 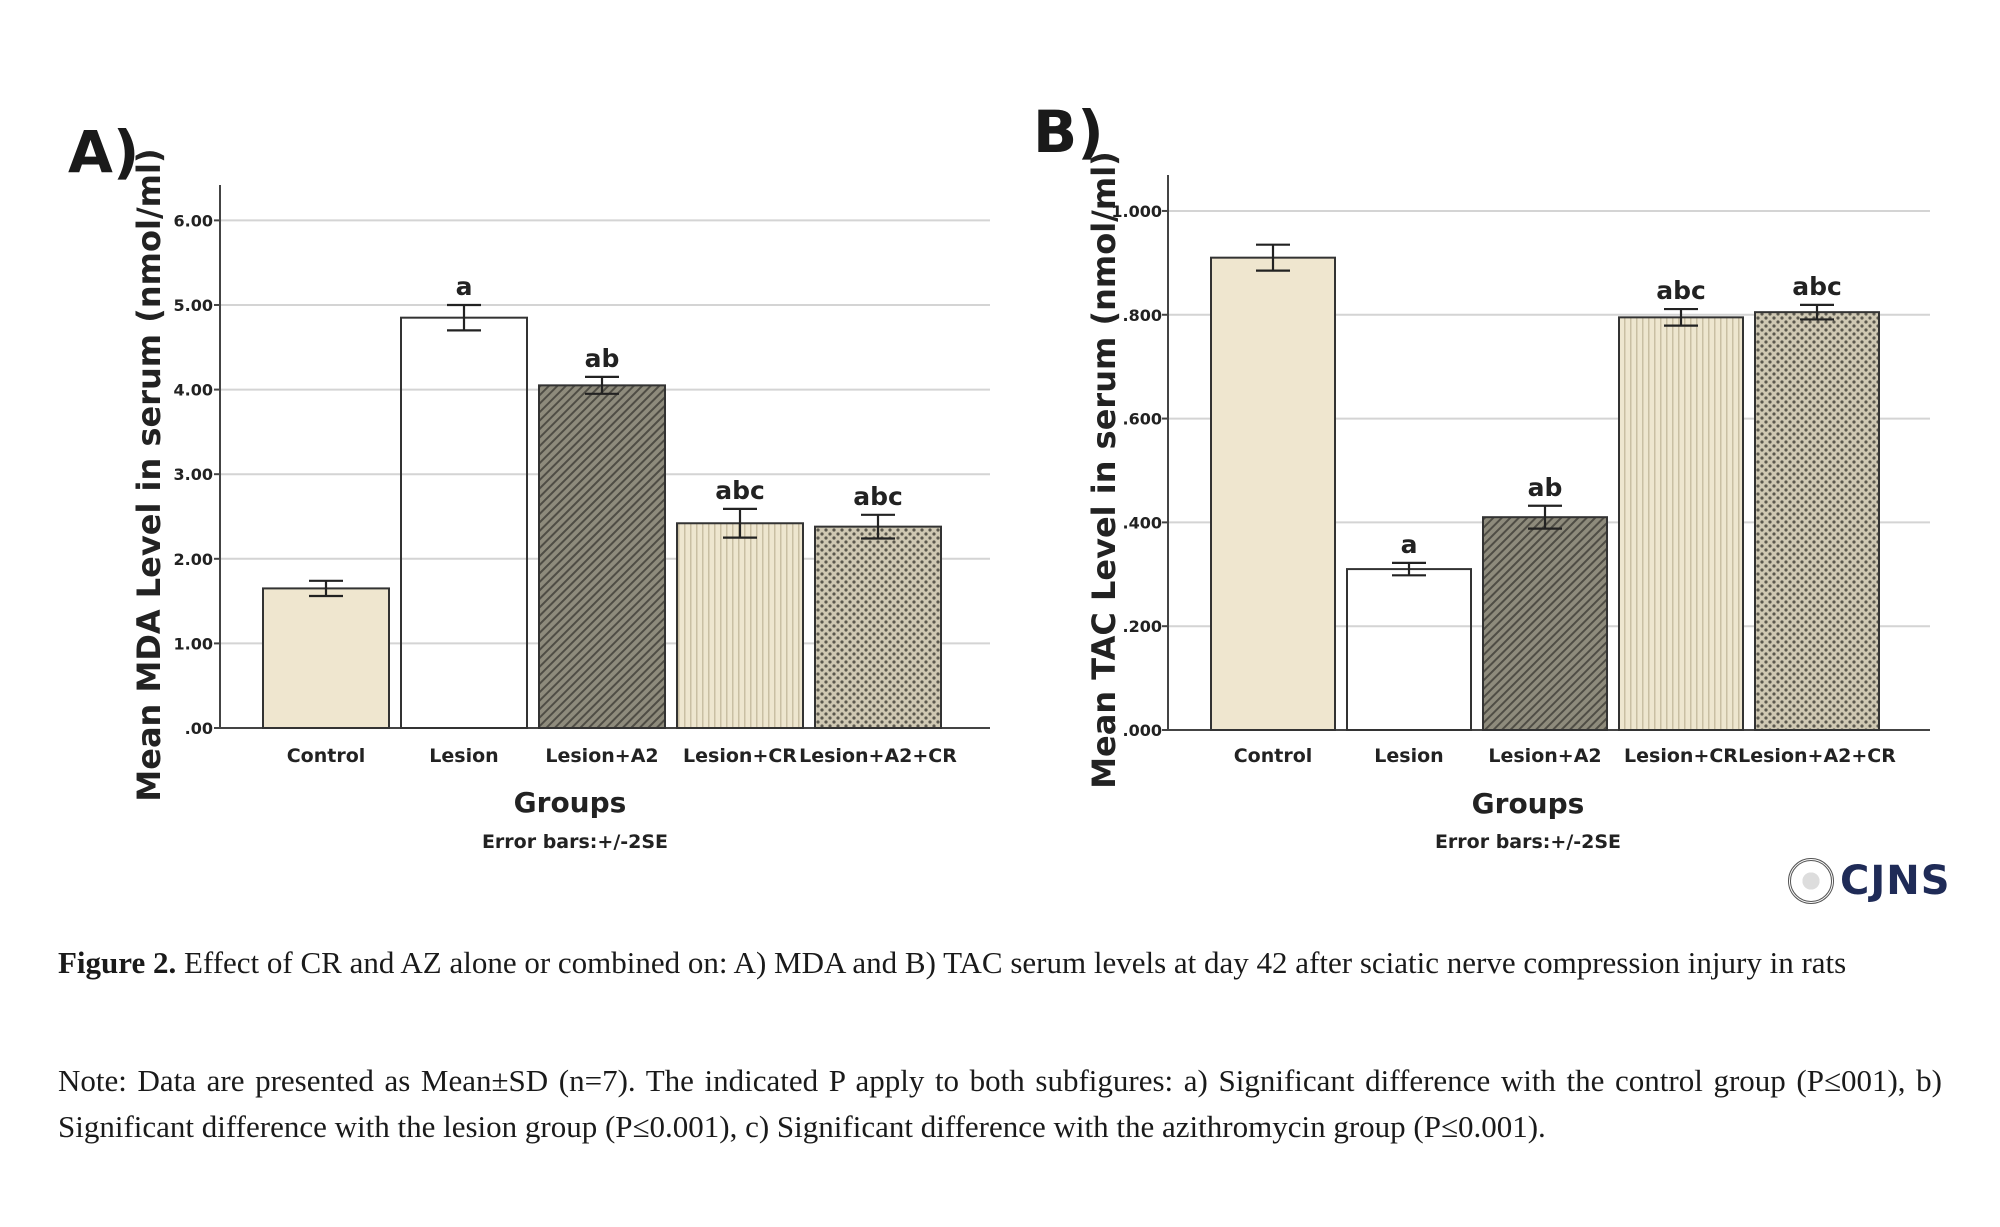 What do you see at coordinates (1104, 470) in the screenshot?
I see `y-axis-label: Mean TAC Level in serum (nmol/ml)` at bounding box center [1104, 470].